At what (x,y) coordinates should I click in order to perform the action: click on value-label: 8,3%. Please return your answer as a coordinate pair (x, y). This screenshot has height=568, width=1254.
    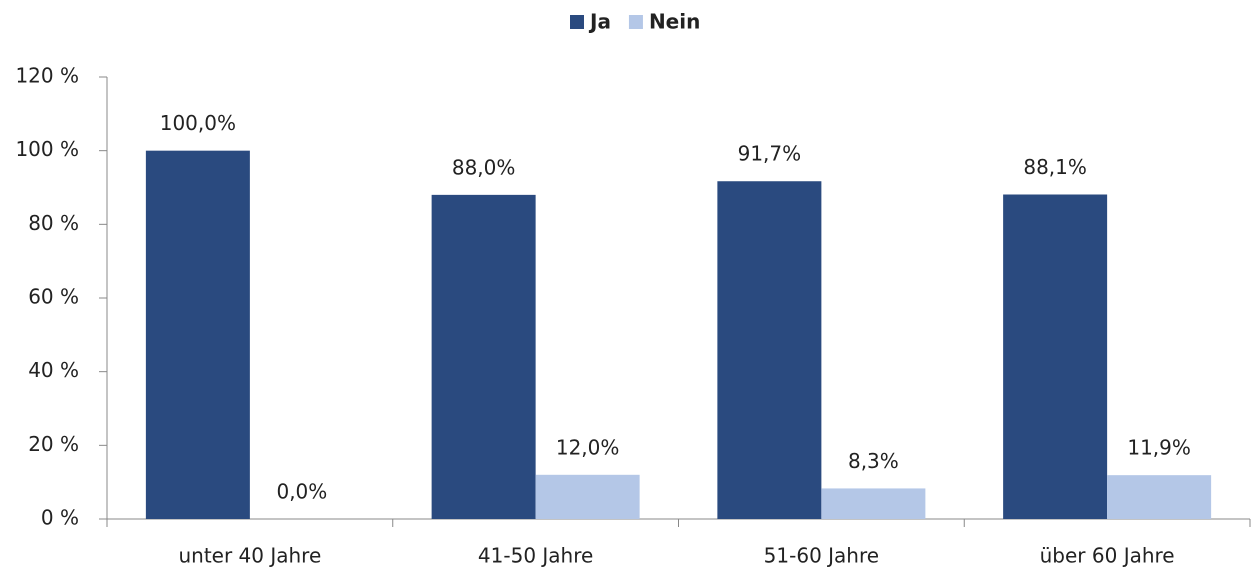
    Looking at the image, I should click on (873, 461).